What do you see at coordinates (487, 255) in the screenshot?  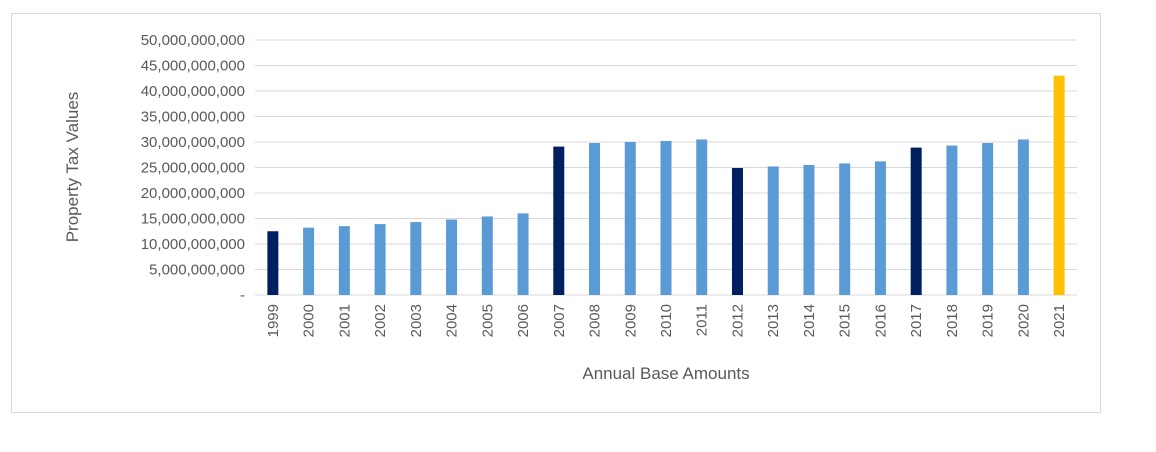 I see `bar-2005` at bounding box center [487, 255].